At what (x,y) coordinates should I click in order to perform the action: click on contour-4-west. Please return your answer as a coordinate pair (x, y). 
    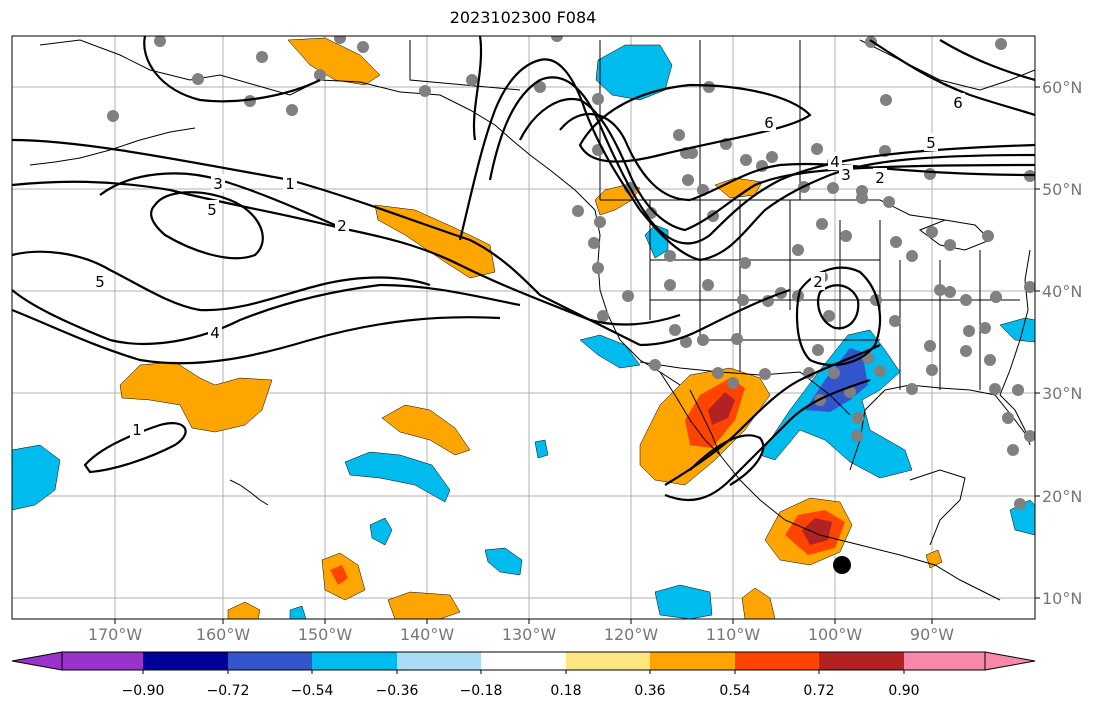
    Looking at the image, I should click on (266, 314).